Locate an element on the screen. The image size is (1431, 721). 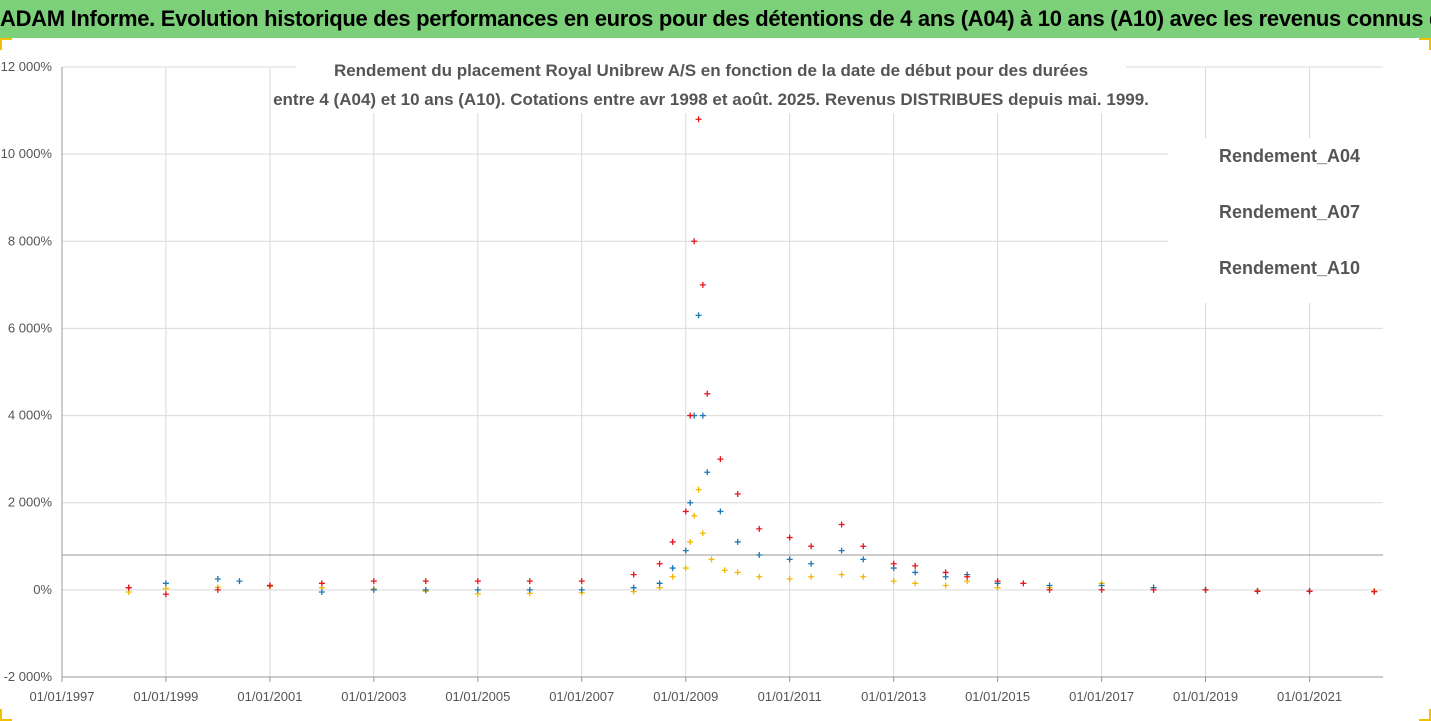
legend: Rendement_A04 Rendement_A07 Rendement_A10 is located at coordinates (1275, 220).